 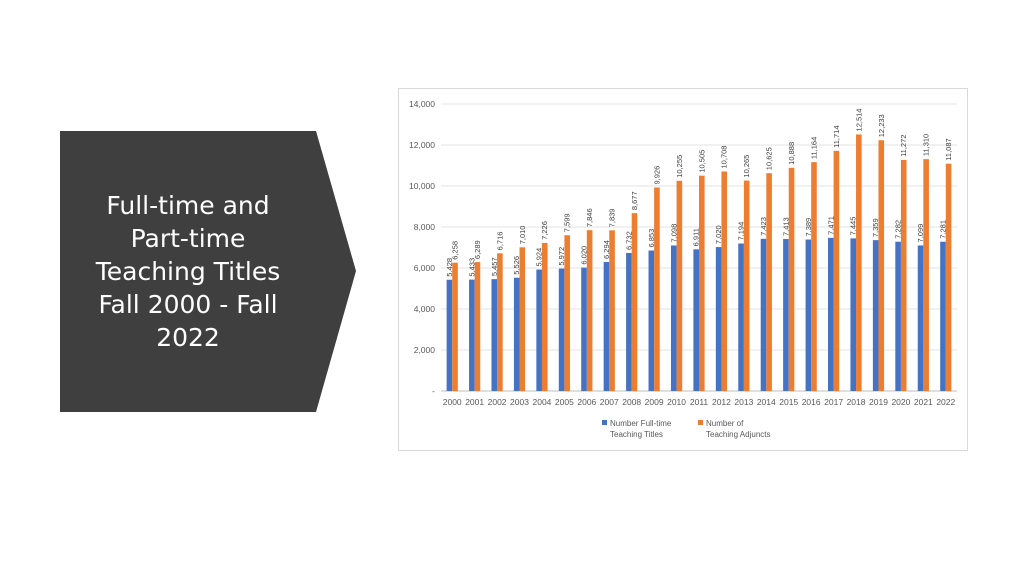 I want to click on y-tick-label: -, so click(x=433, y=391).